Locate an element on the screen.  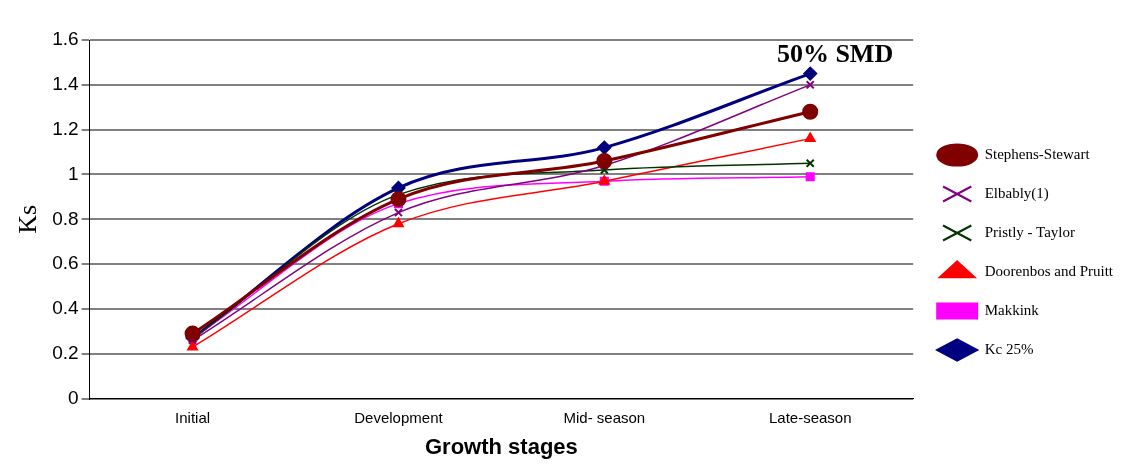
y-tick-label: 0.2 is located at coordinates (65, 353).